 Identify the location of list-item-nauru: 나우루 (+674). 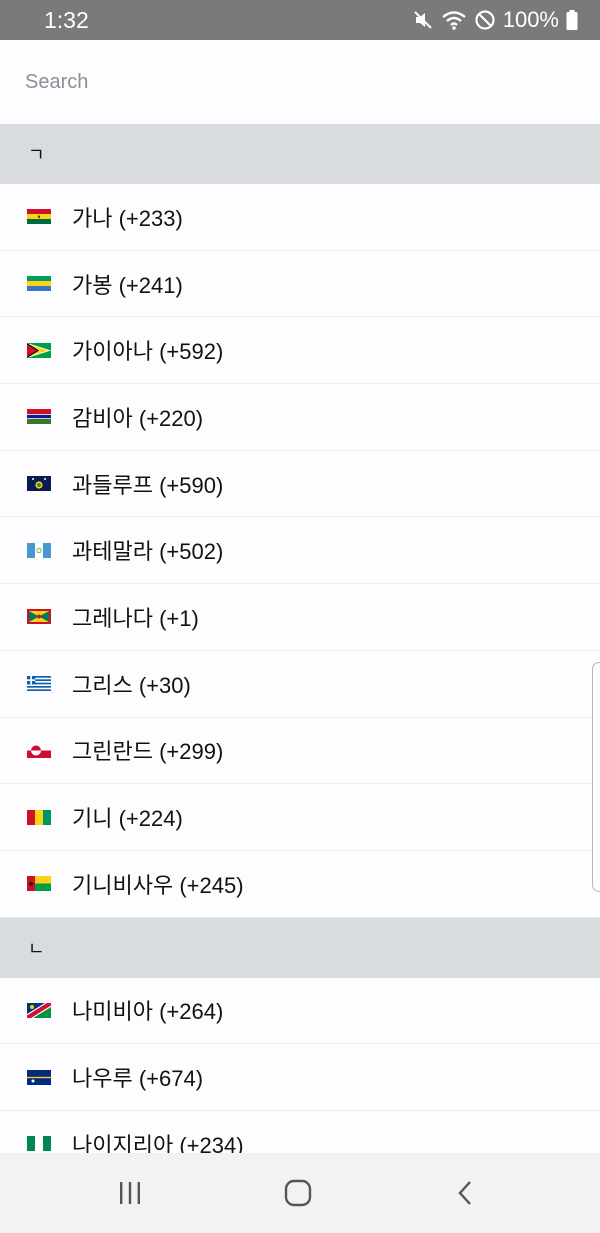
(300, 1077).